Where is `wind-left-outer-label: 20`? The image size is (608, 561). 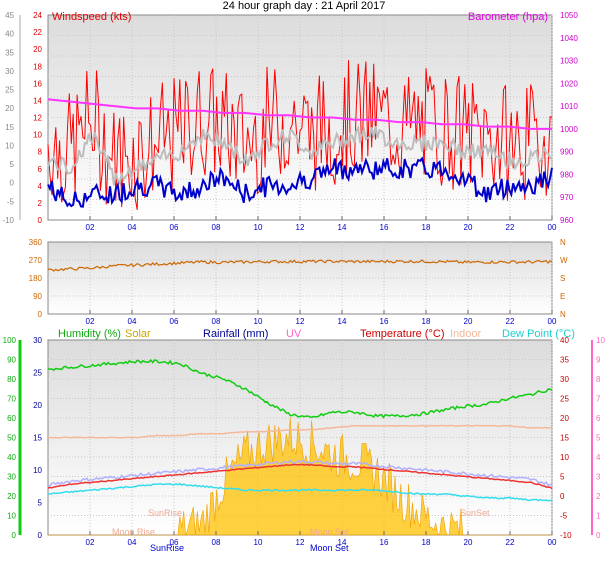 wind-left-outer-label: 20 is located at coordinates (9, 108).